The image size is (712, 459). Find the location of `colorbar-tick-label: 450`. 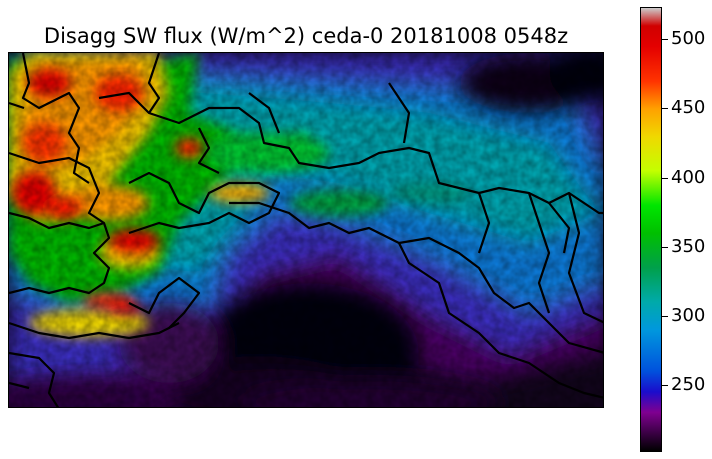

colorbar-tick-label: 450 is located at coordinates (688, 108).